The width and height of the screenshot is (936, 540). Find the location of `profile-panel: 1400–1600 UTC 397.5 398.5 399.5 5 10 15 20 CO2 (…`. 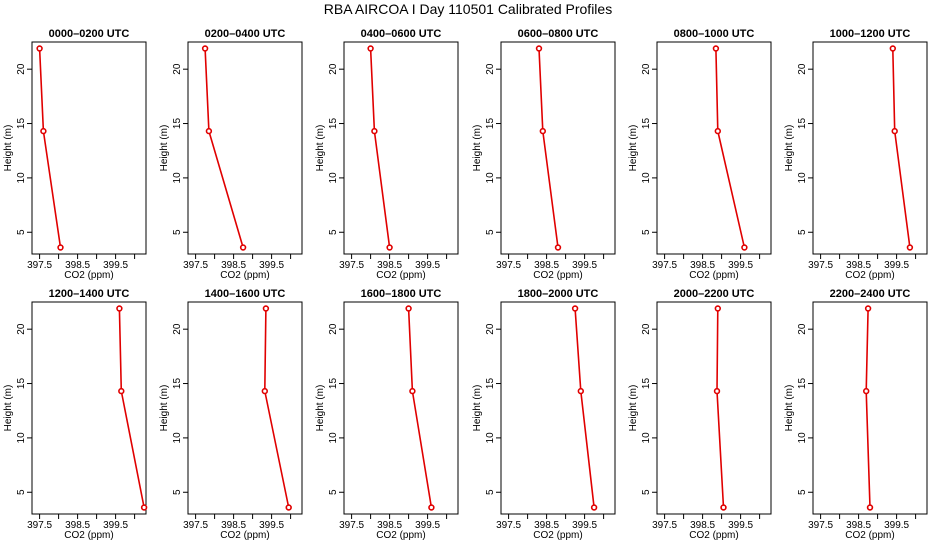

profile-panel: 1400–1600 UTC 397.5 398.5 399.5 5 10 15 20 CO2 (… is located at coordinates (231, 414).